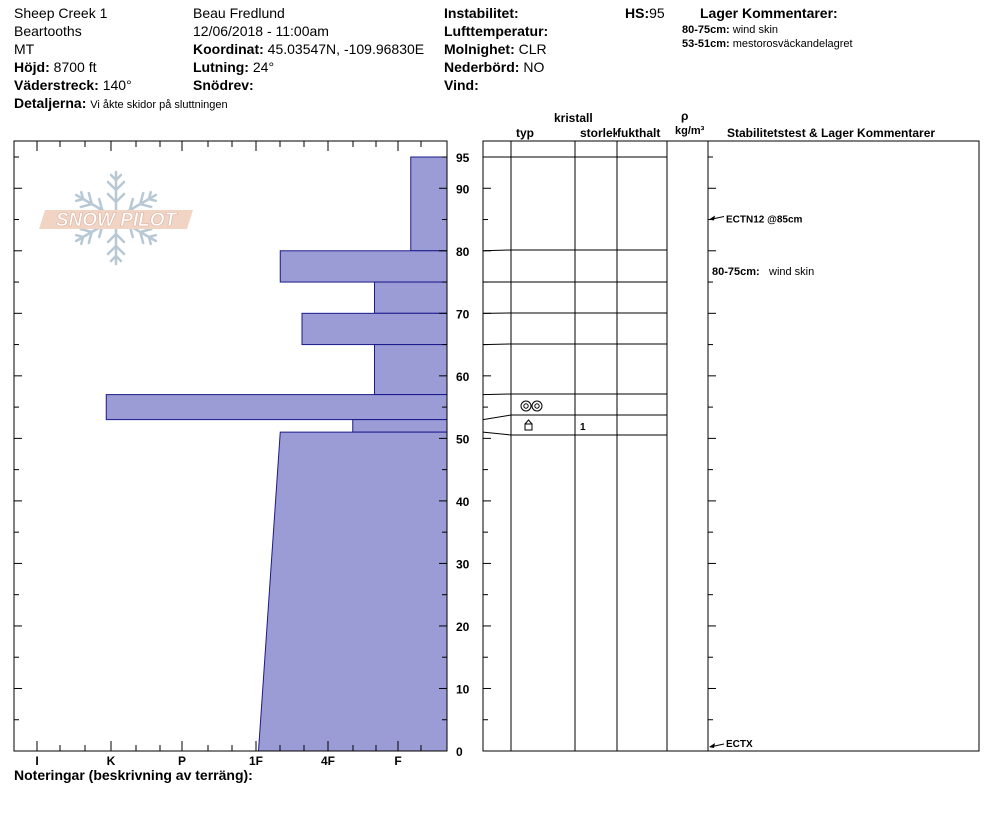 Image resolution: width=994 pixels, height=840 pixels. Describe the element at coordinates (261, 31) in the screenshot. I see `observation-datetime: 12/06/2018 - 11:00am` at that location.